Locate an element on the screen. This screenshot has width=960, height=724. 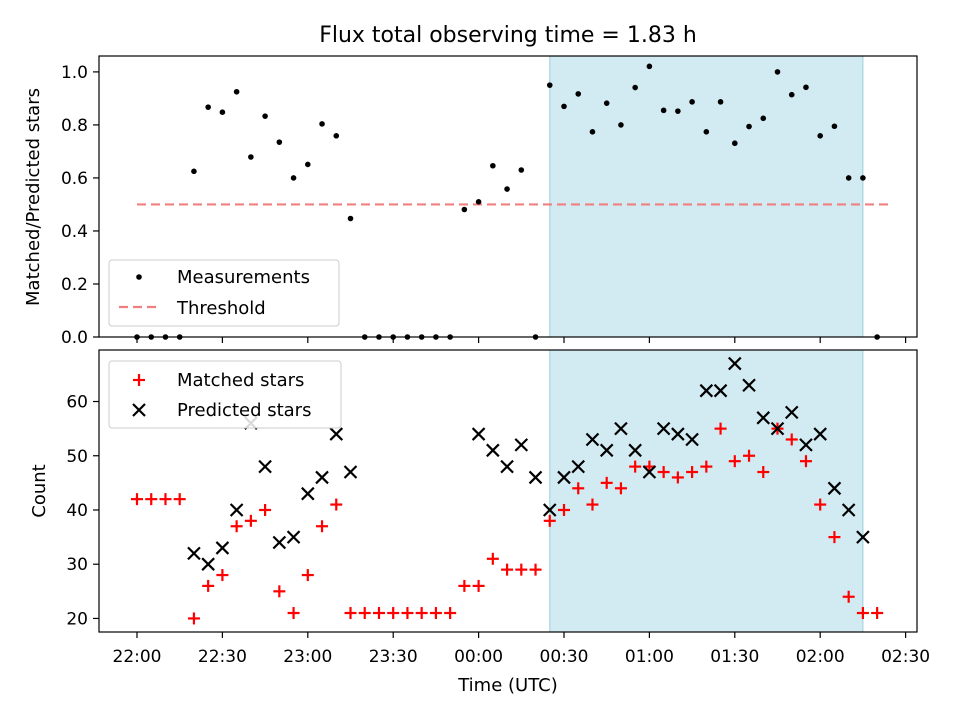
y-tick-label: 60 is located at coordinates (77, 403).